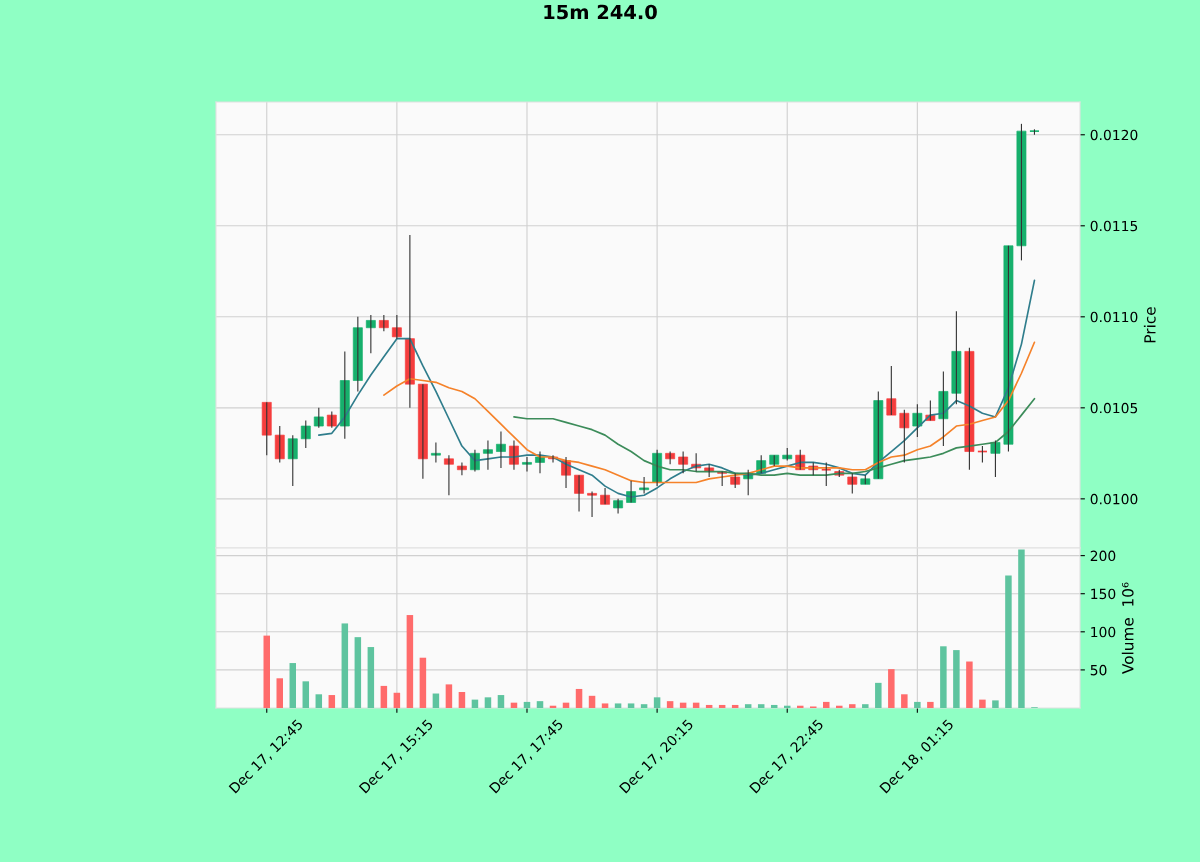 The height and width of the screenshot is (862, 1200). I want to click on y-axis-title: Price, so click(1149, 325).